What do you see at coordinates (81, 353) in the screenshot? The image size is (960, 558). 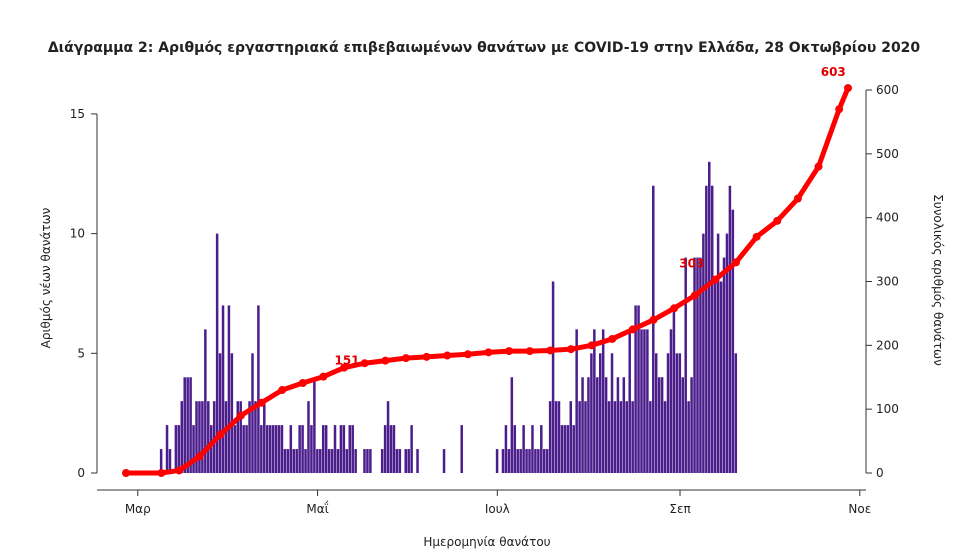 I see `y-tick-label: 5` at bounding box center [81, 353].